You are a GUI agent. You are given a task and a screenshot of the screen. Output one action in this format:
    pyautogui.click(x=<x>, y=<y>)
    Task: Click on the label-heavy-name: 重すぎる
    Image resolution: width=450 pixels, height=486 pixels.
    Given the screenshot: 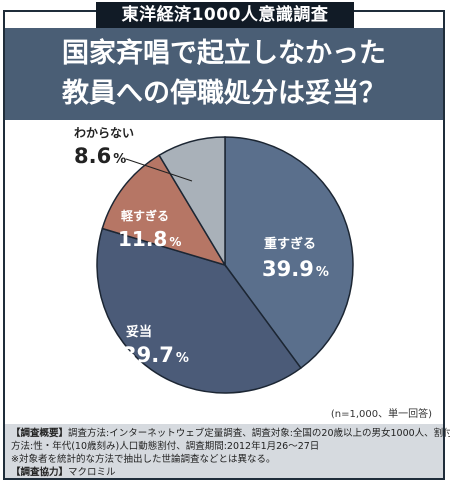 What is the action you would take?
    pyautogui.click(x=290, y=244)
    